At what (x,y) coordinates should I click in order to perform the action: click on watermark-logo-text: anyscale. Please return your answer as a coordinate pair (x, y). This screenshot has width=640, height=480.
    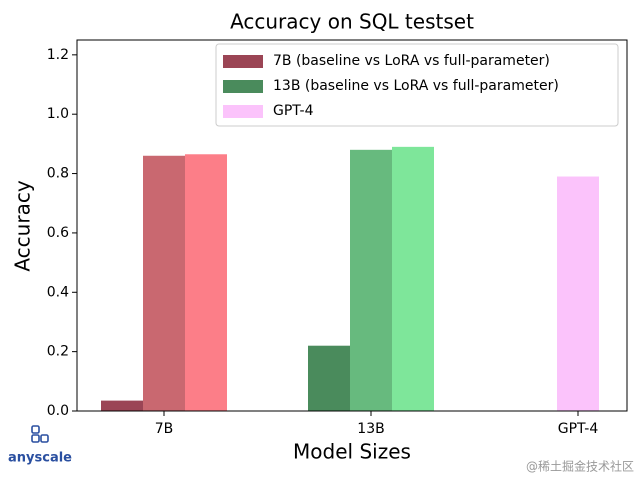
    Looking at the image, I should click on (40, 458).